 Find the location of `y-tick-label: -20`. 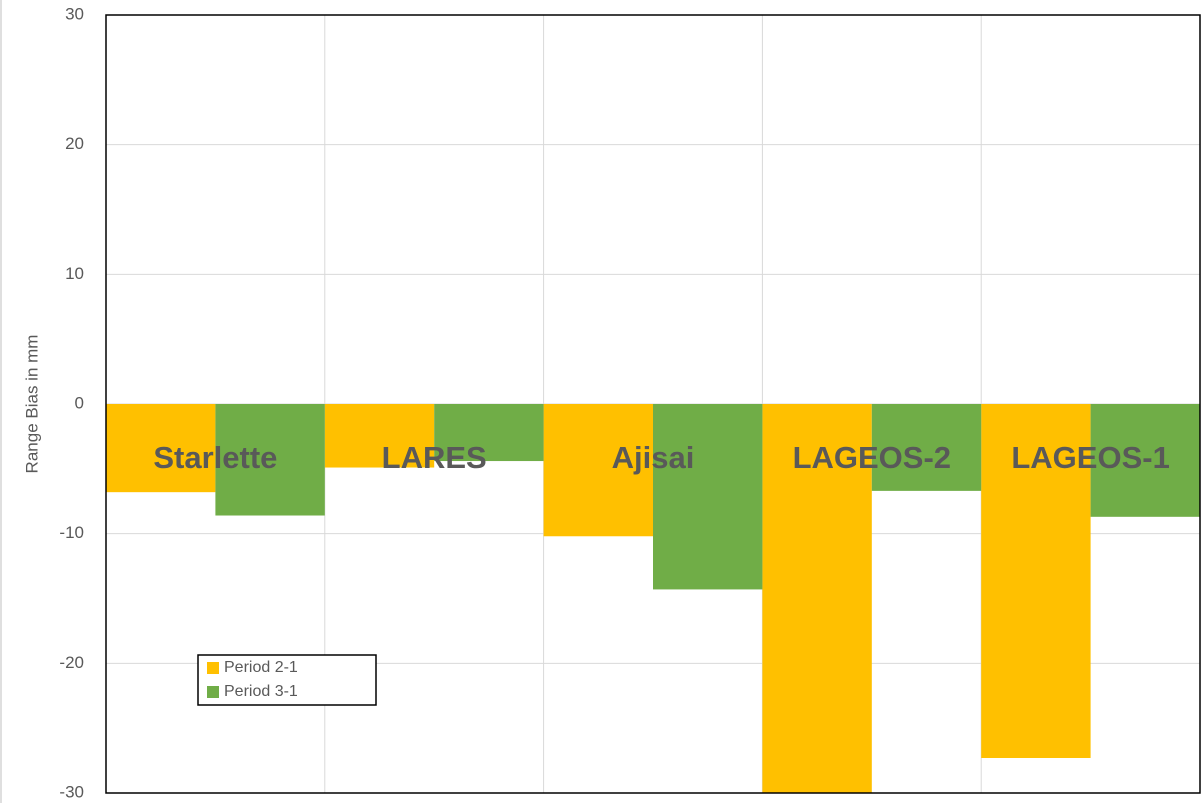

y-tick-label: -20 is located at coordinates (71, 662).